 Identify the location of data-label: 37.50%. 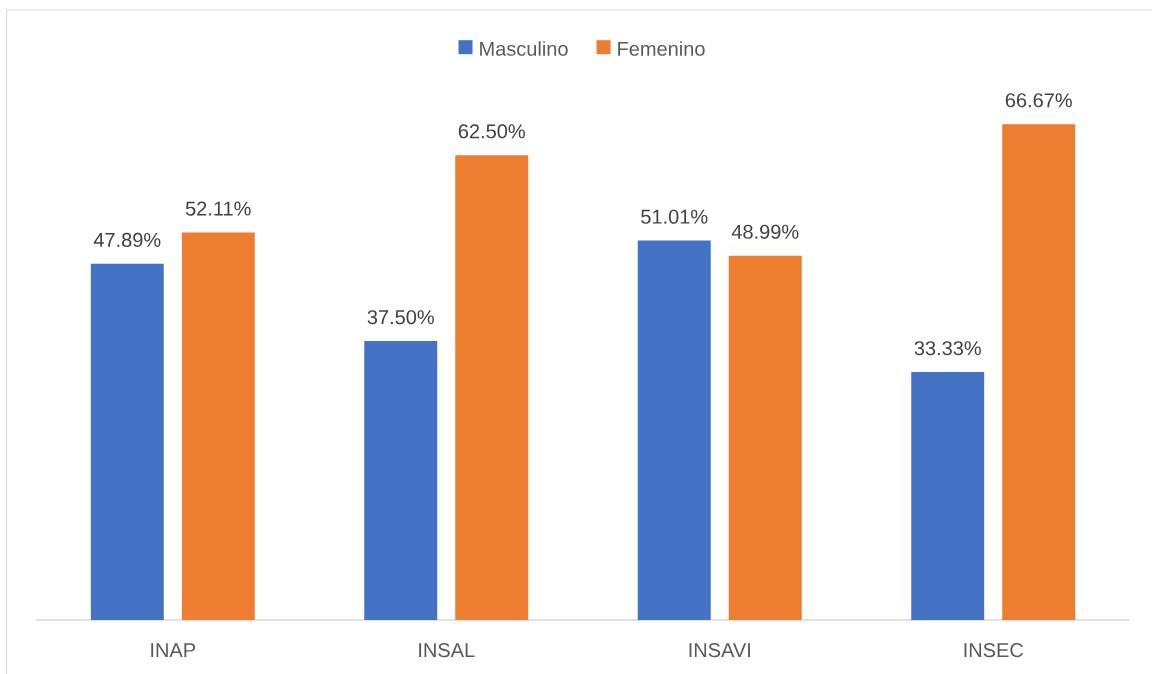
(400, 317).